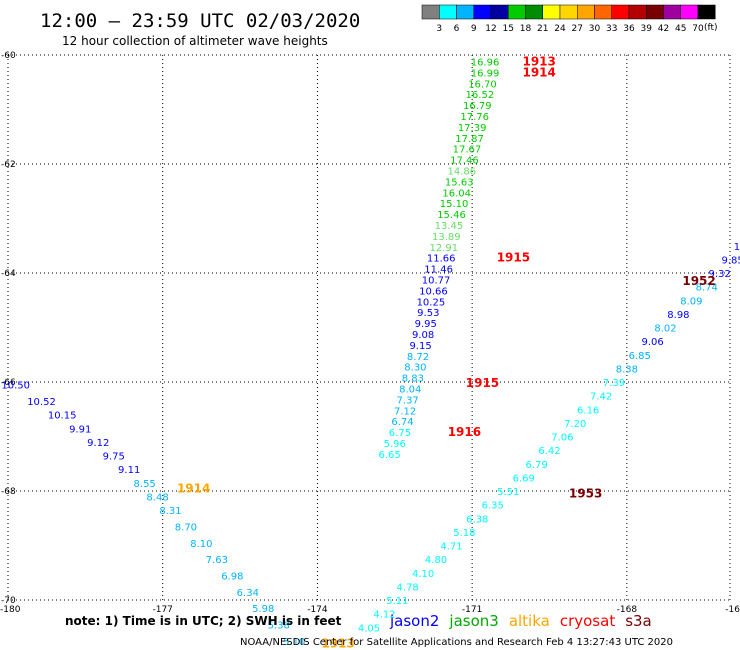 The image size is (740, 650). I want to click on wave-height-value: 4.12, so click(384, 615).